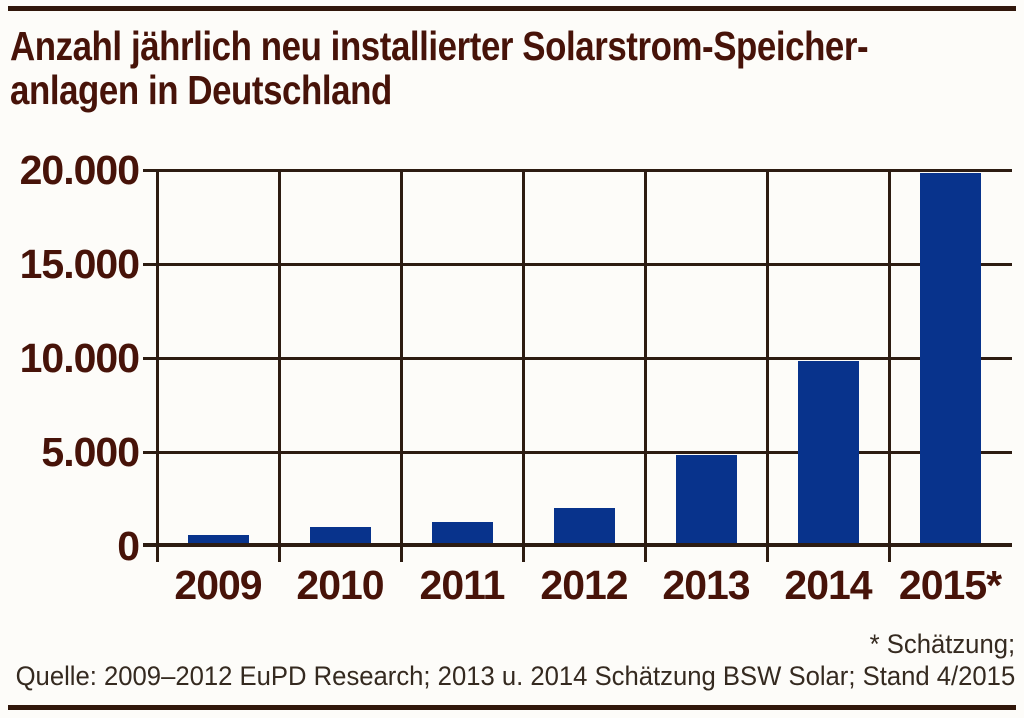 The image size is (1024, 718). Describe the element at coordinates (340, 536) in the screenshot. I see `bar-2010` at that location.